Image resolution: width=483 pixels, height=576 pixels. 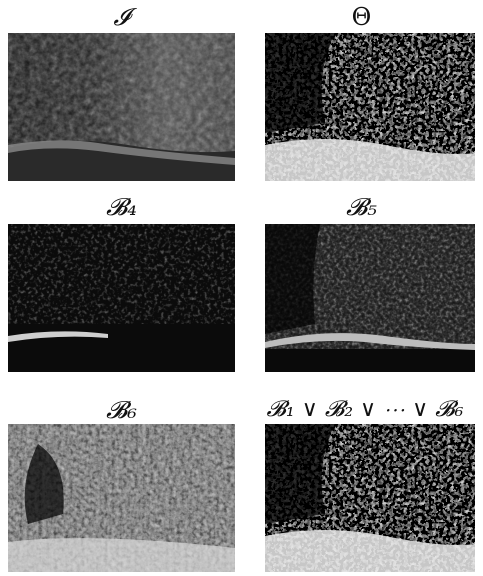 I want to click on caption-bitplane-union: 𝓑₁ ∨ 𝓑₂ ∨ ⋯ ∨ 𝓑₆, so click(x=365, y=409).